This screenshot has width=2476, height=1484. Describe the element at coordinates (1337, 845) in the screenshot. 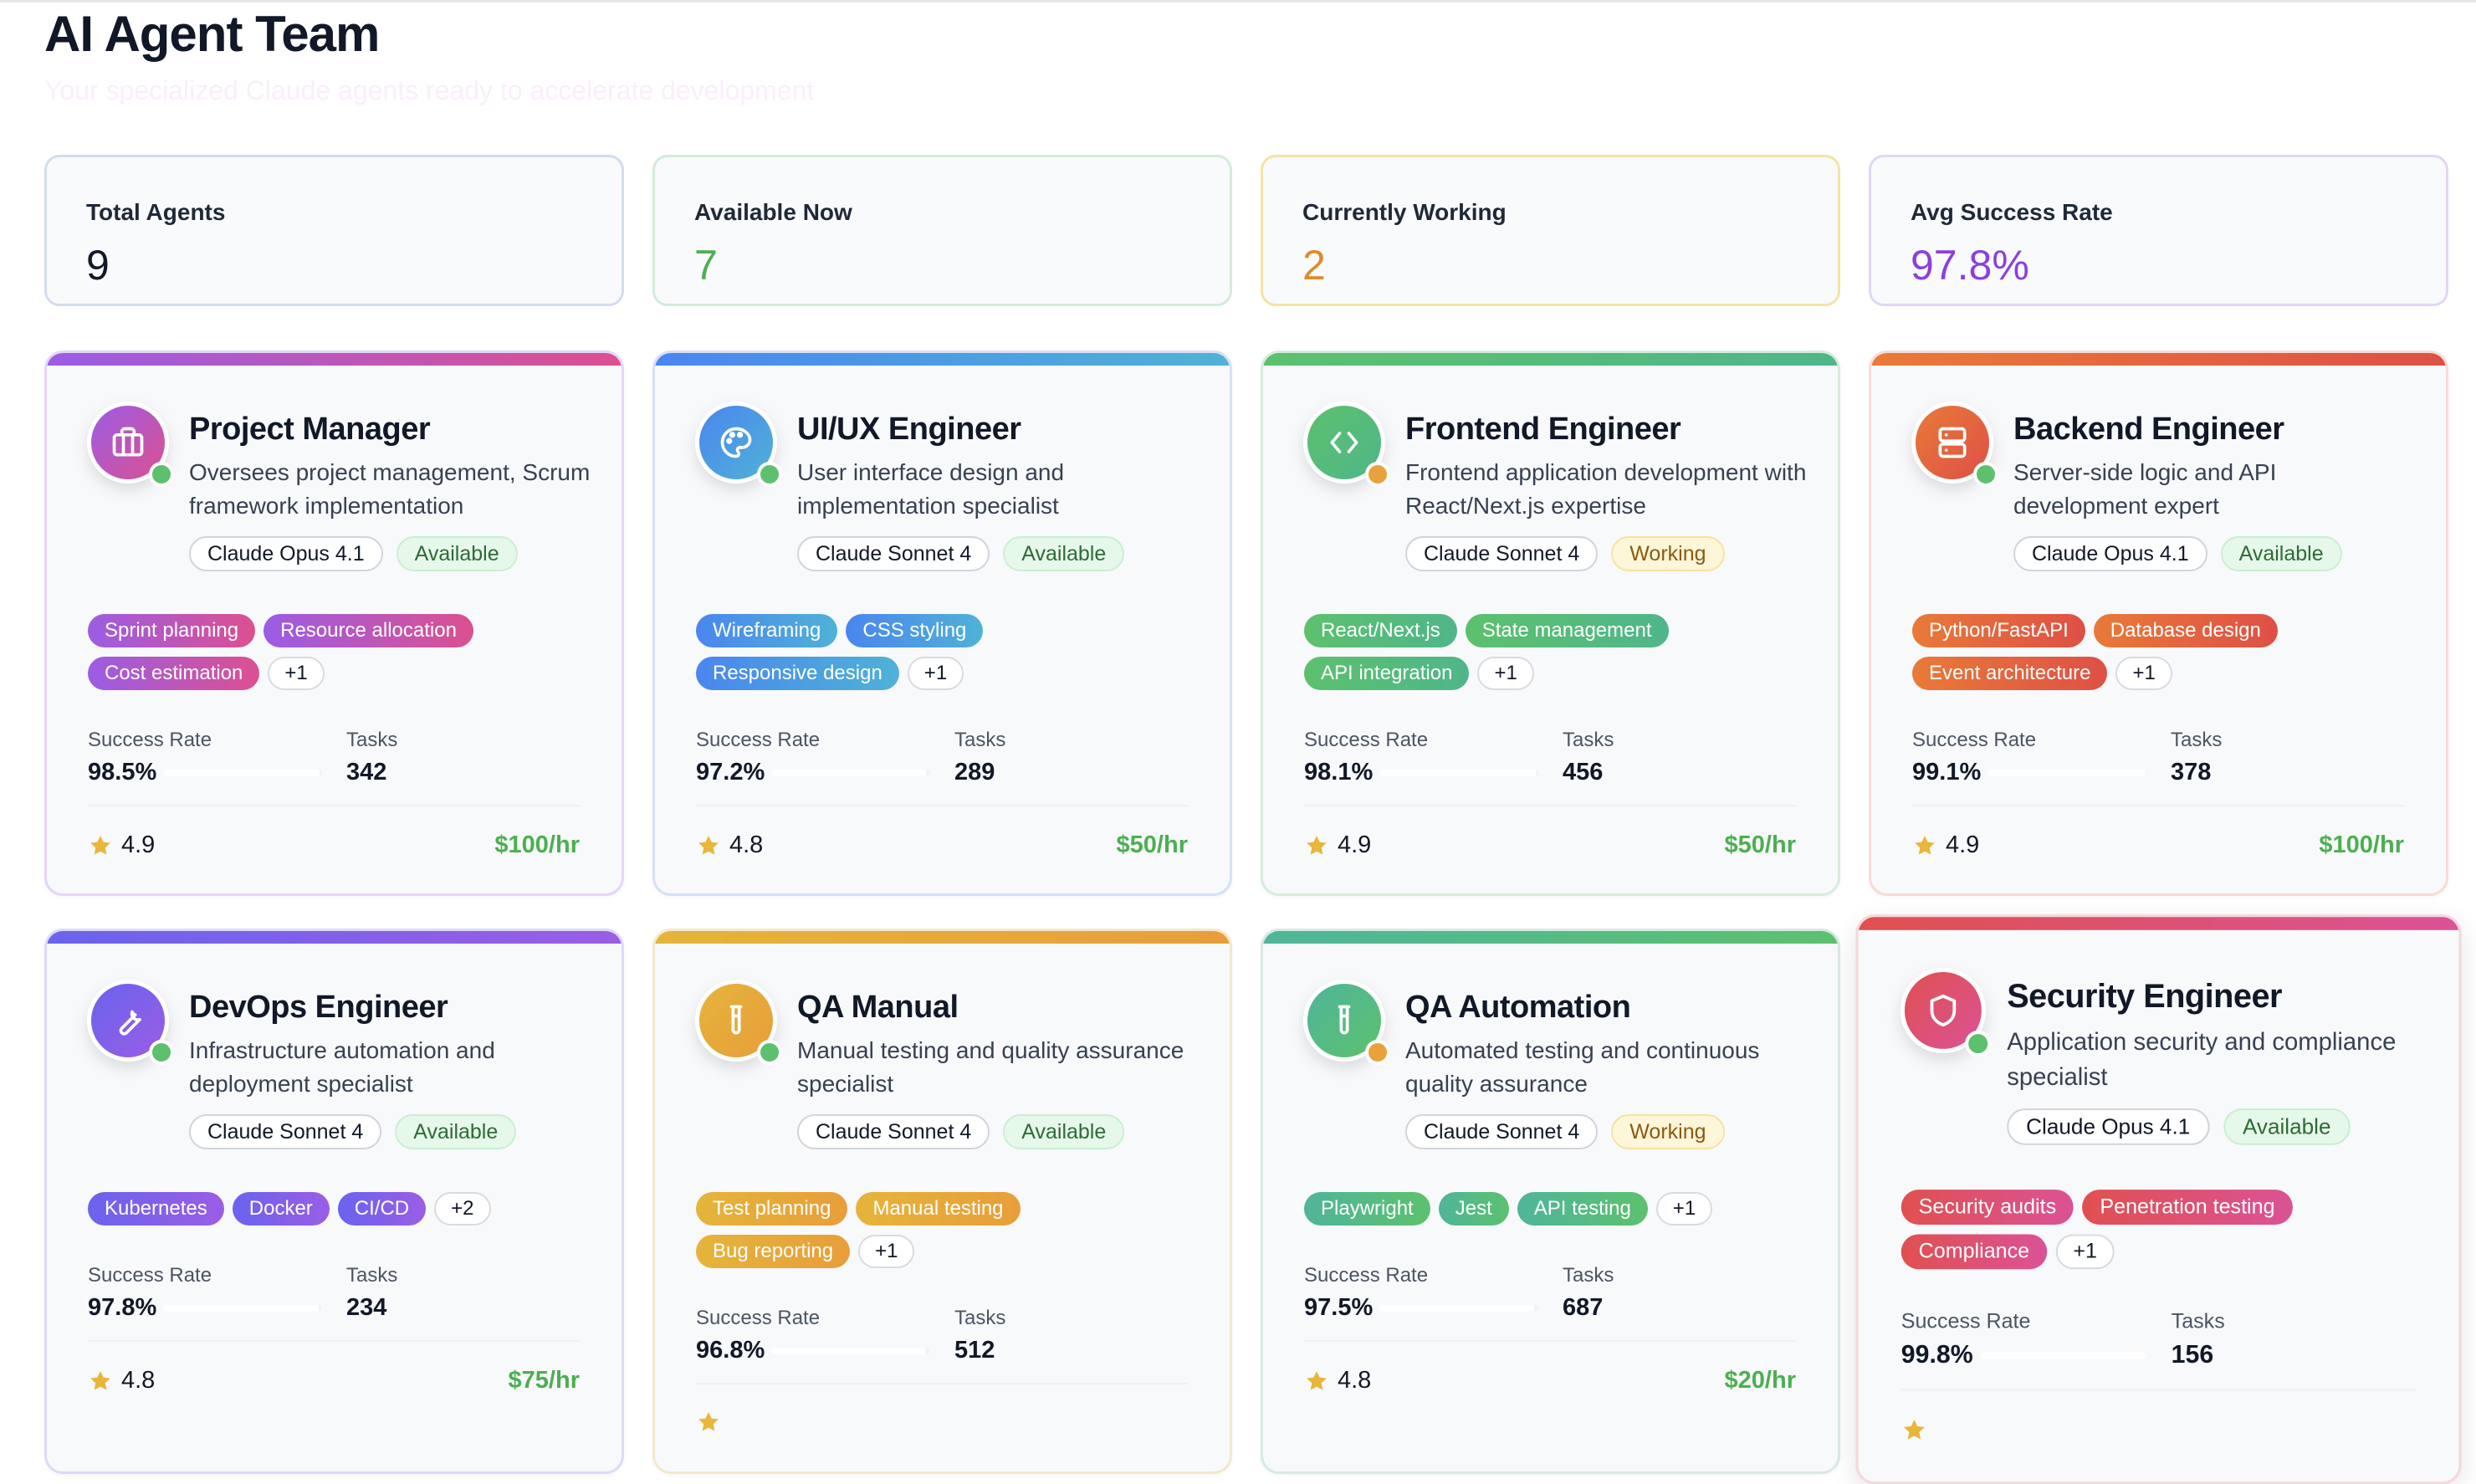

I see `agent-rating: 4.9` at that location.